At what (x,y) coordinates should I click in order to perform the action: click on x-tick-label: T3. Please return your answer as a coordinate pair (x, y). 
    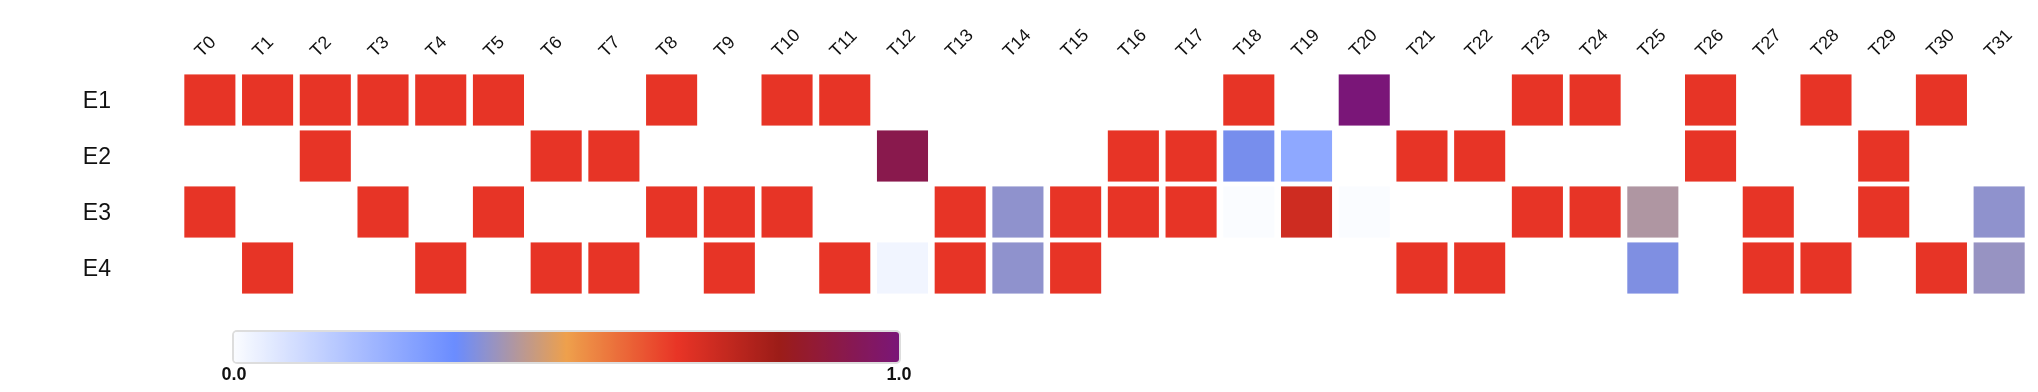
    Looking at the image, I should click on (378, 46).